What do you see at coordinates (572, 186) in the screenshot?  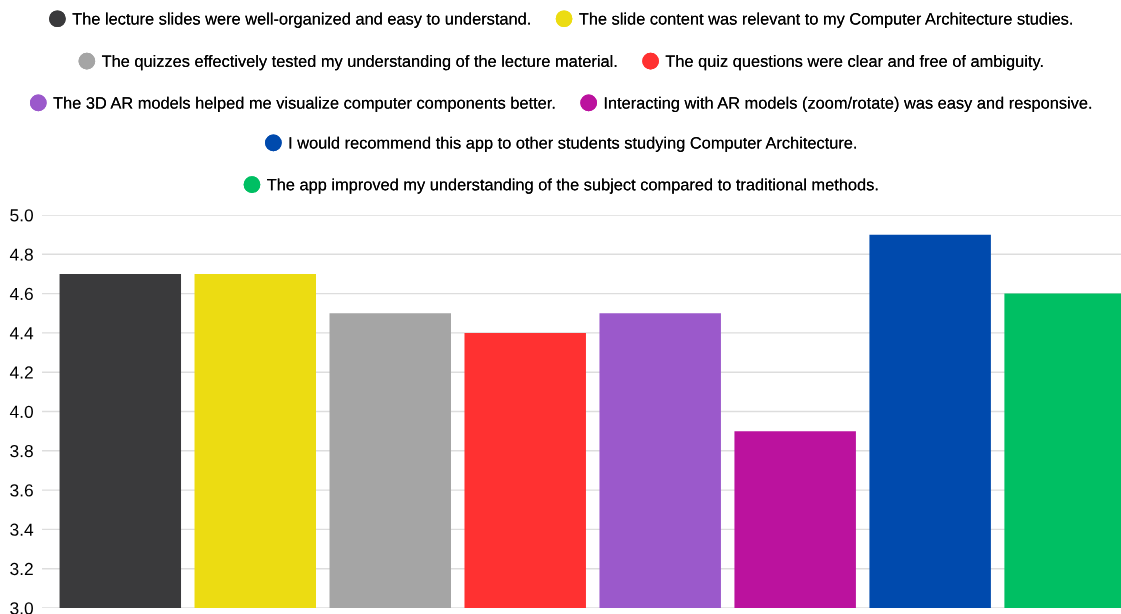 I see `legend-label: The app improved my understanding of the subject compared to traditional methods.` at bounding box center [572, 186].